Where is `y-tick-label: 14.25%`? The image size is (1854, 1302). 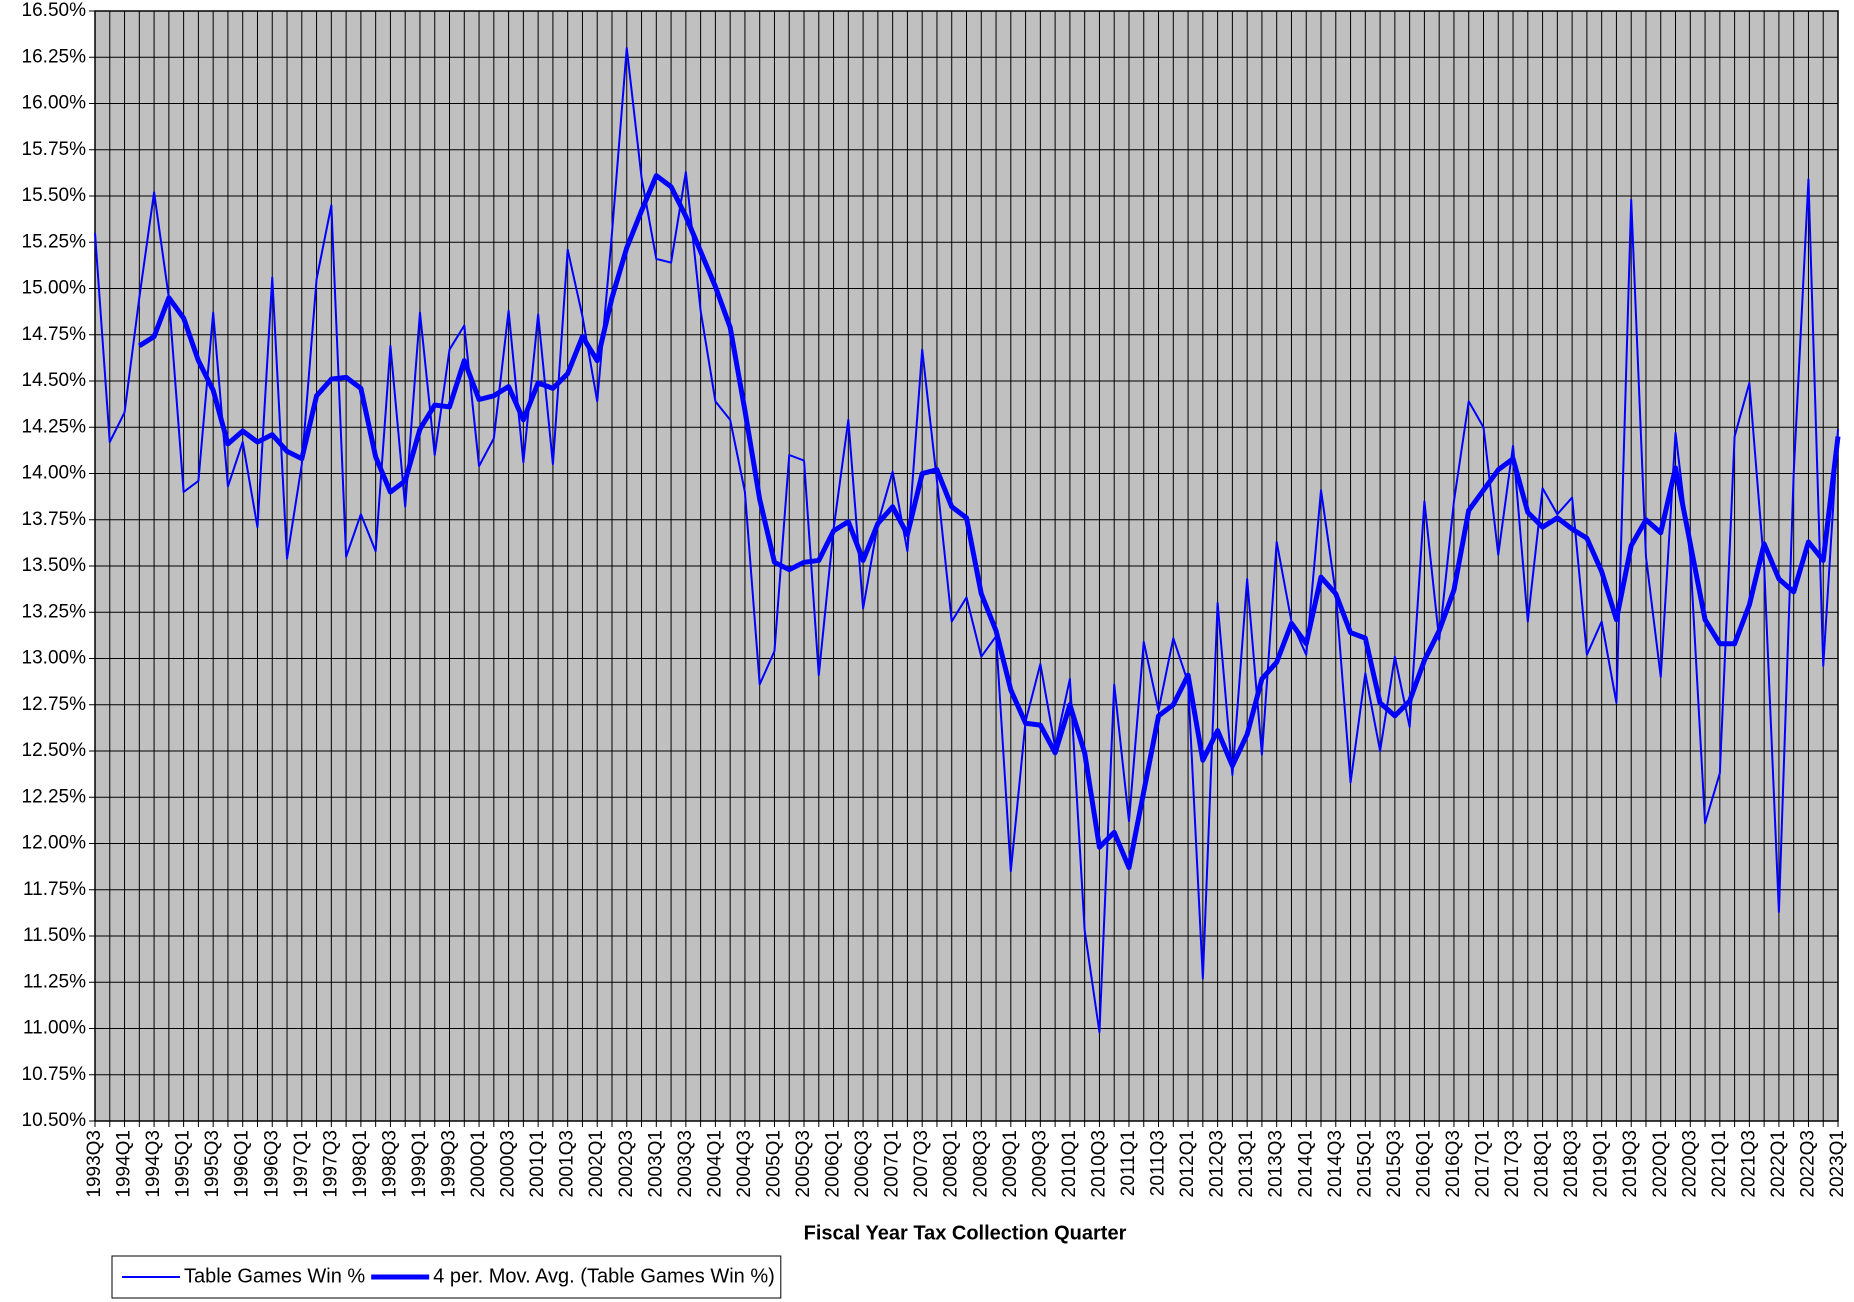
y-tick-label: 14.25% is located at coordinates (54, 426).